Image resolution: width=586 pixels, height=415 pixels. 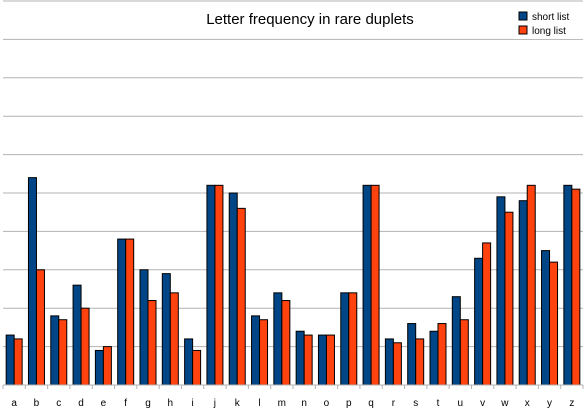 I want to click on x-tick-label-t: t, so click(x=438, y=403).